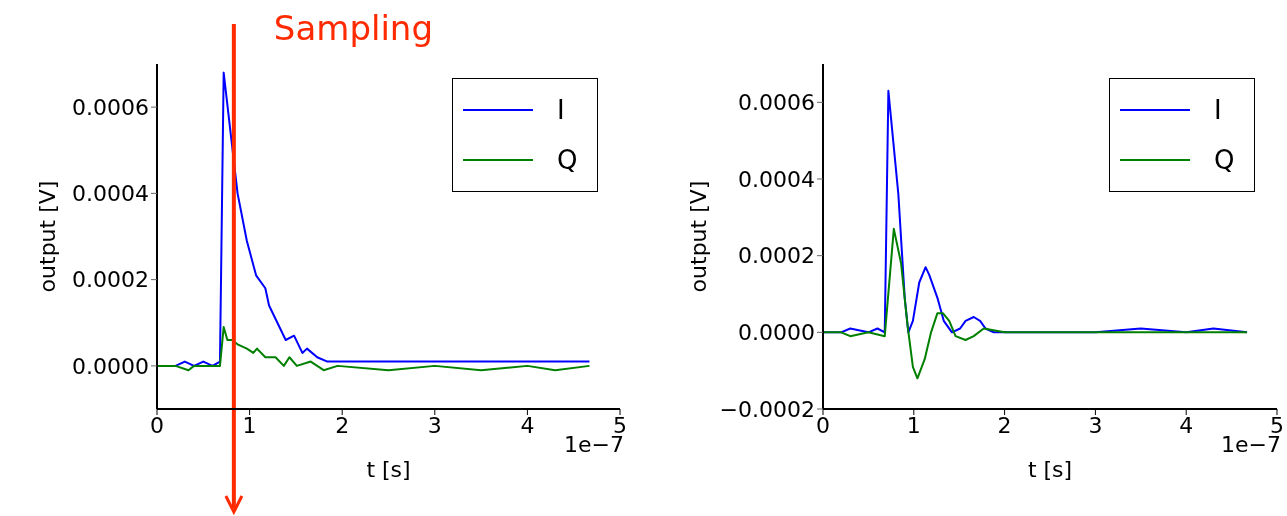 The image size is (1287, 516). I want to click on ref-line-label: Sampling, so click(353, 28).